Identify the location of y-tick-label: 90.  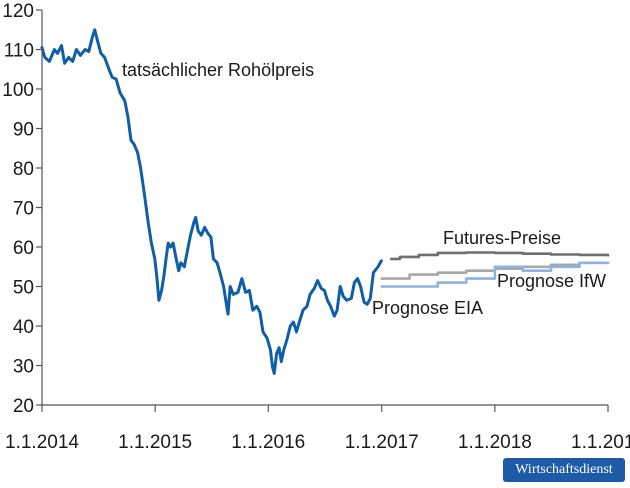
(23, 130).